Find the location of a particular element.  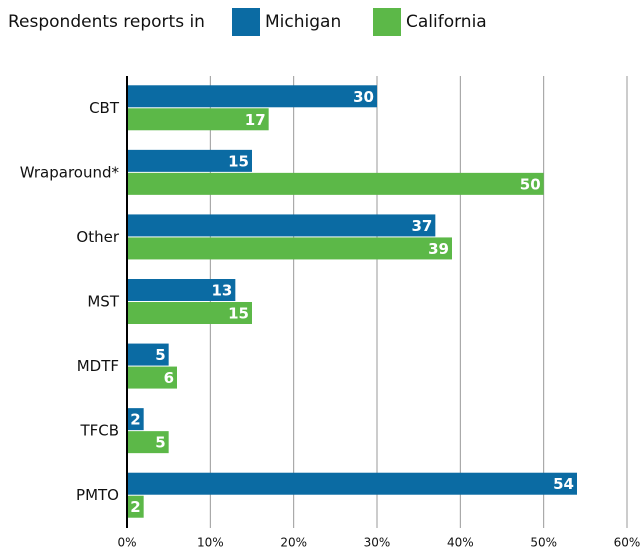

y-tick-label: Wraparound* is located at coordinates (70, 172).